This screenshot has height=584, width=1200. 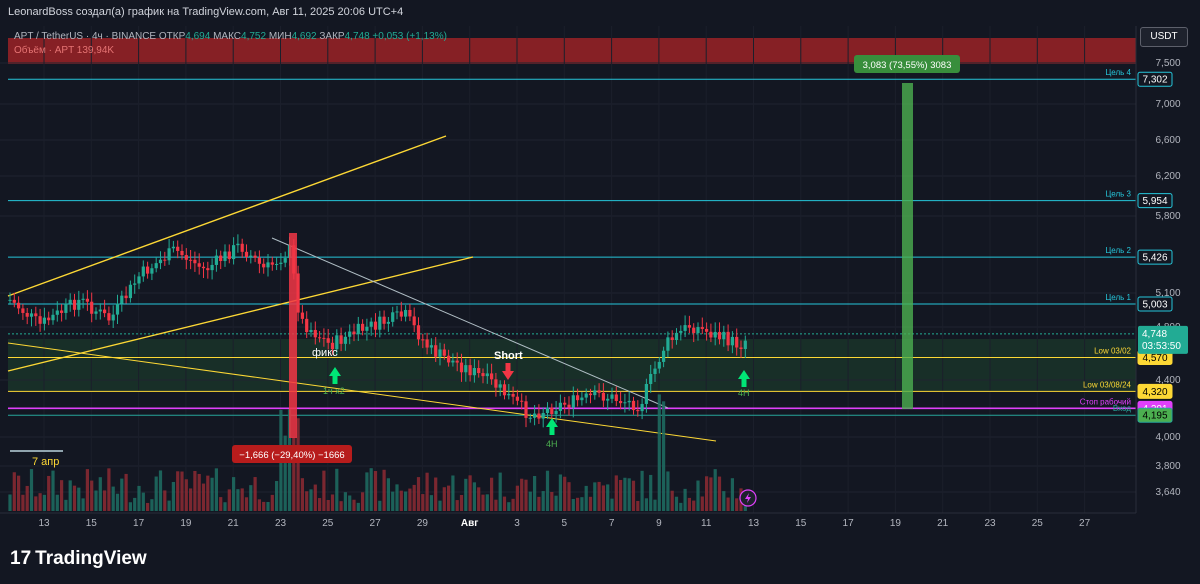 I want to click on tradingview-brand: TradingView, so click(x=91, y=558).